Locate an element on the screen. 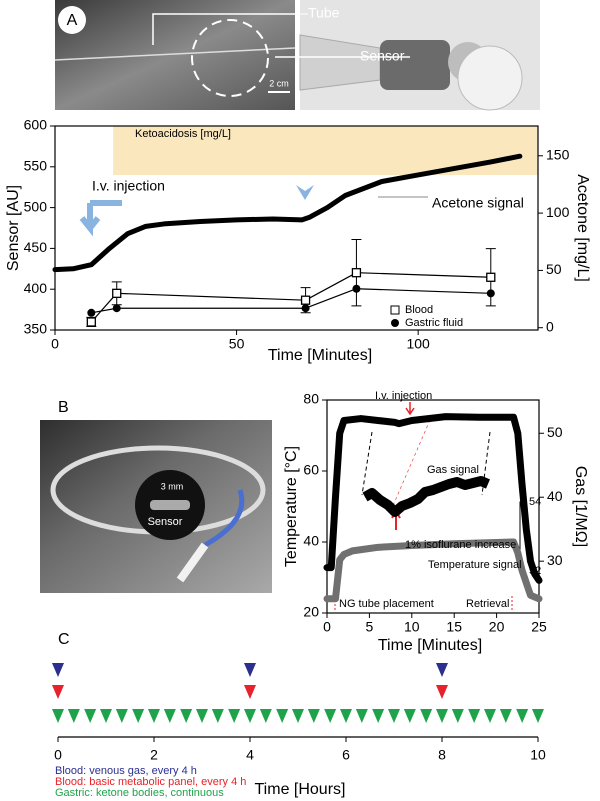  y-tick-label: 450 is located at coordinates (36, 247).